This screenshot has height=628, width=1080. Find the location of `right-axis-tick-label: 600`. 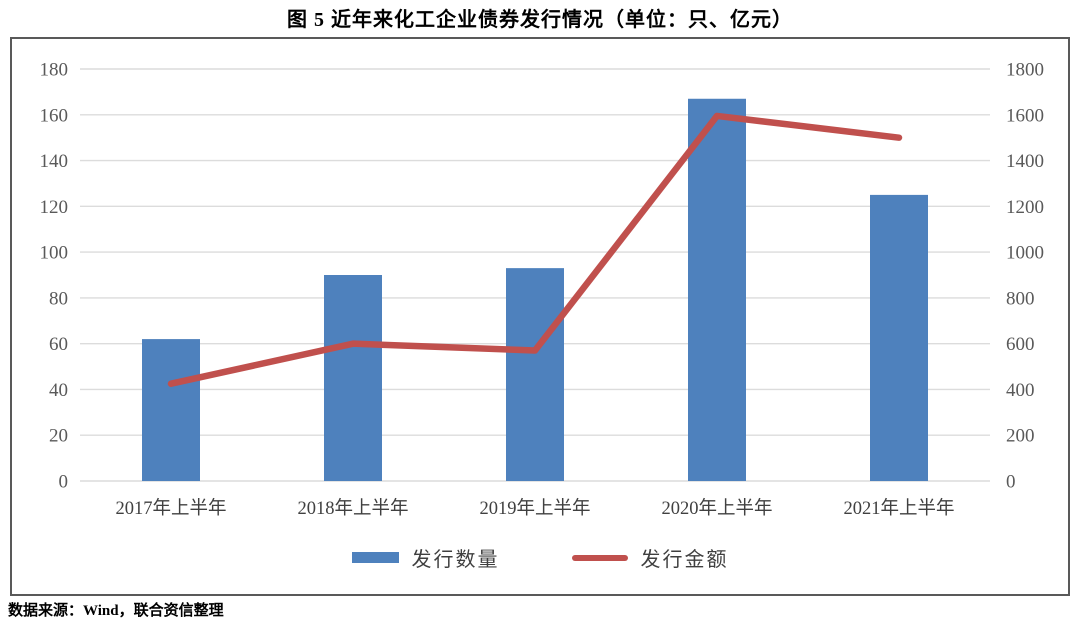

right-axis-tick-label: 600 is located at coordinates (1020, 344).